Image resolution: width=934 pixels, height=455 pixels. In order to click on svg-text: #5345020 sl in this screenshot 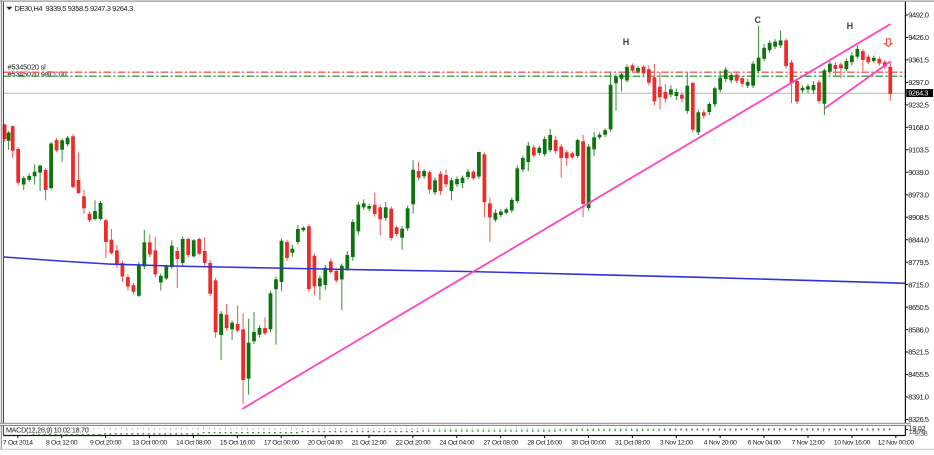, I will do `click(27, 67)`.